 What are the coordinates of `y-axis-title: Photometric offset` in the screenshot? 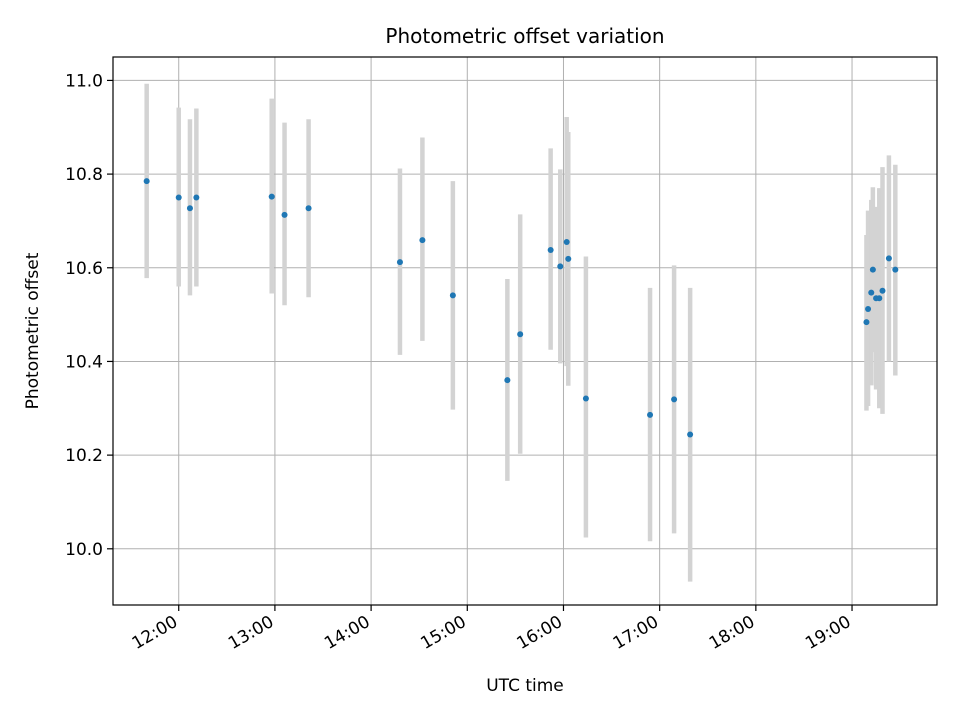 It's located at (33, 330).